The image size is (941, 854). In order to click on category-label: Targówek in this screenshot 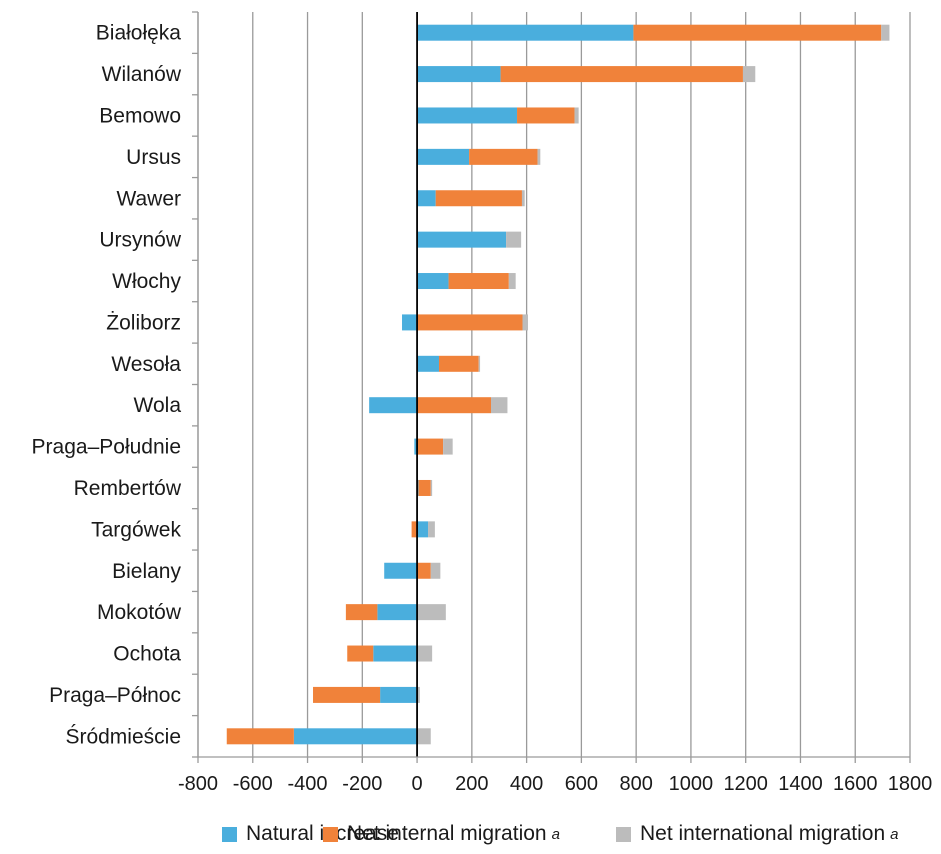, I will do `click(136, 529)`.